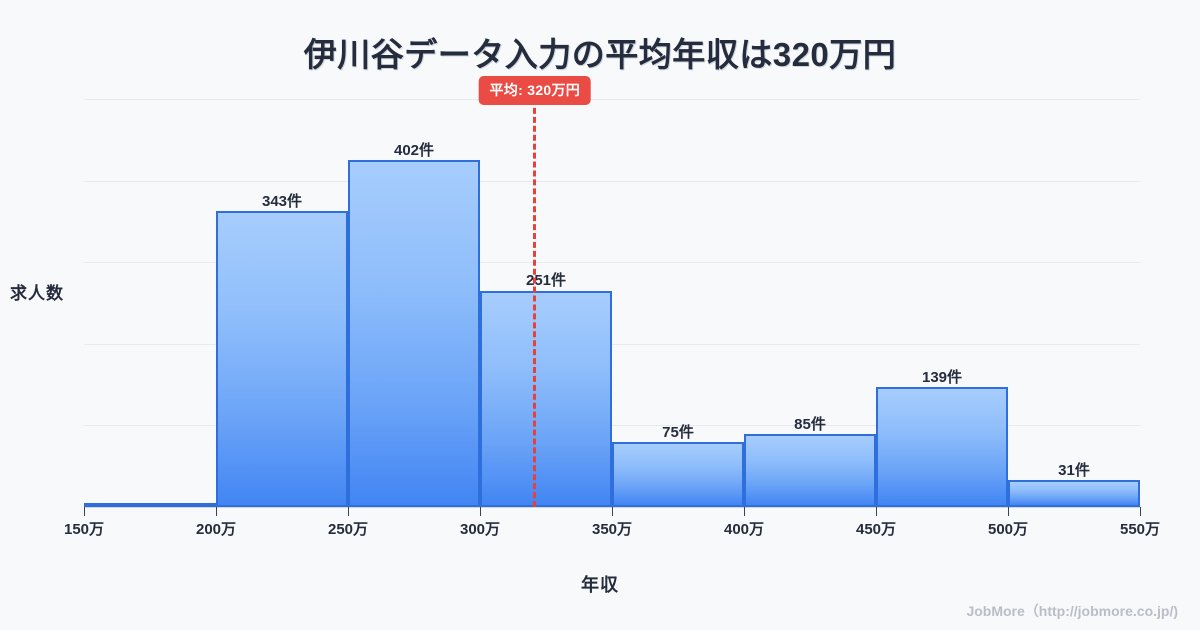 The image size is (1200, 630). What do you see at coordinates (1008, 529) in the screenshot?
I see `x-axis-tick-label: 500万` at bounding box center [1008, 529].